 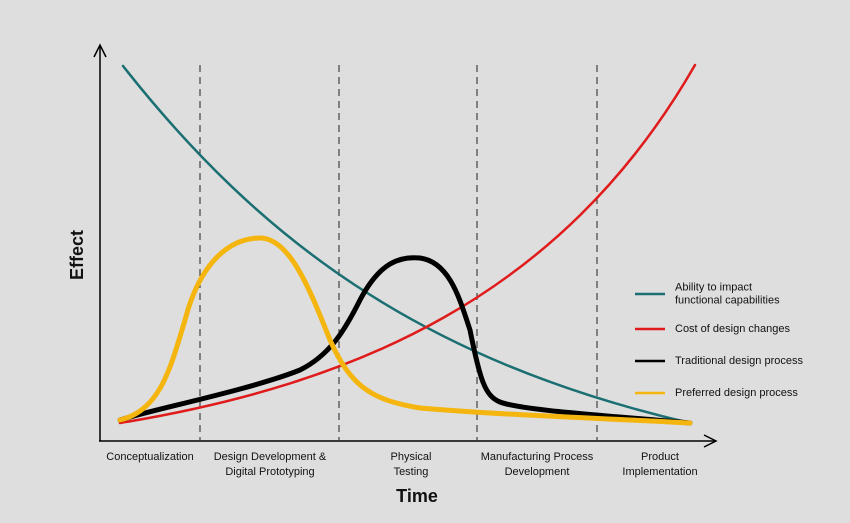 I want to click on phase-label: Digital Prototyping, so click(x=269, y=472).